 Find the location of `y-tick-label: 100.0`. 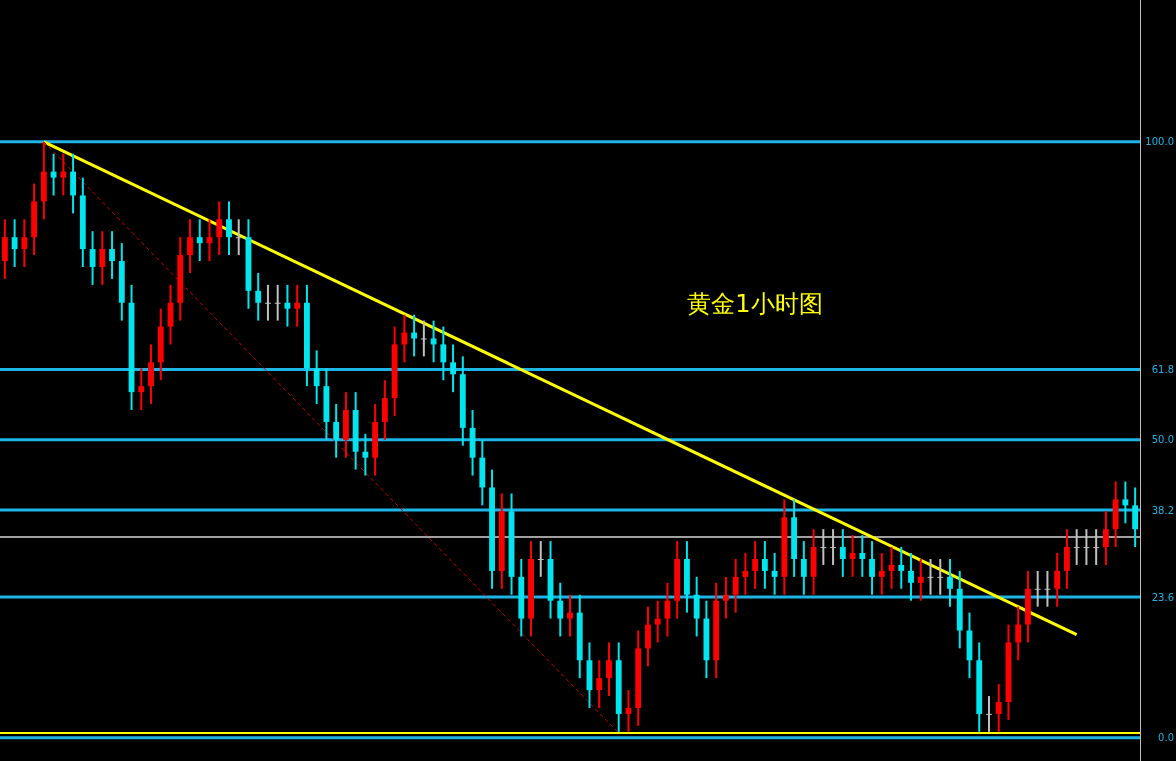

y-tick-label: 100.0 is located at coordinates (1159, 142).